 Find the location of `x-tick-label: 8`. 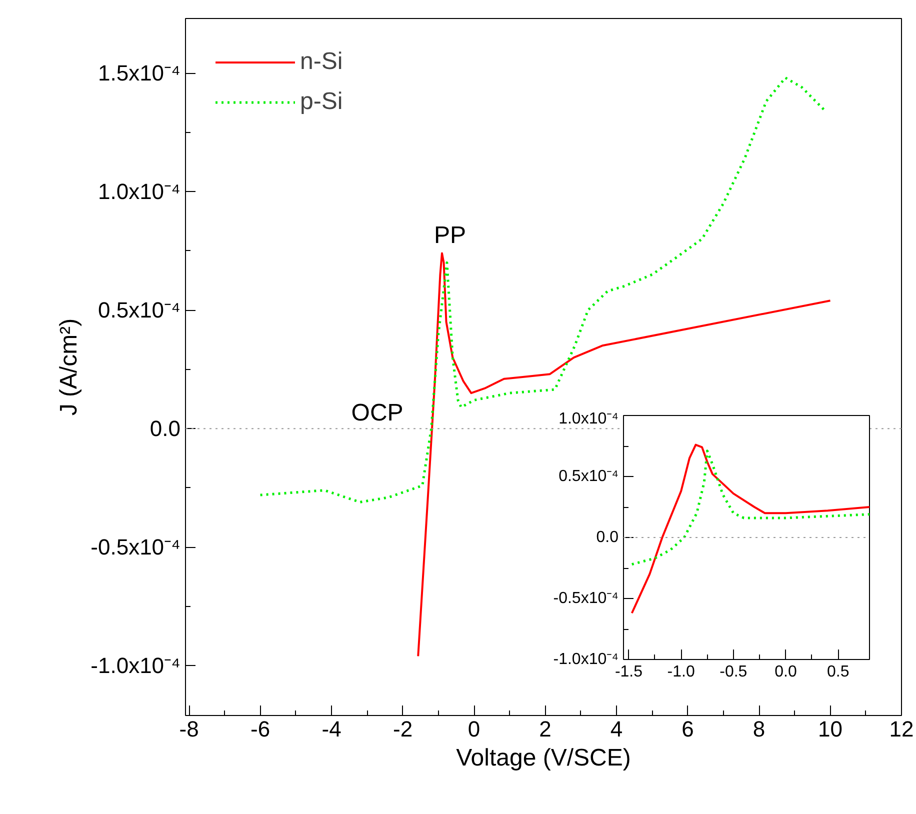

x-tick-label: 8 is located at coordinates (759, 729).